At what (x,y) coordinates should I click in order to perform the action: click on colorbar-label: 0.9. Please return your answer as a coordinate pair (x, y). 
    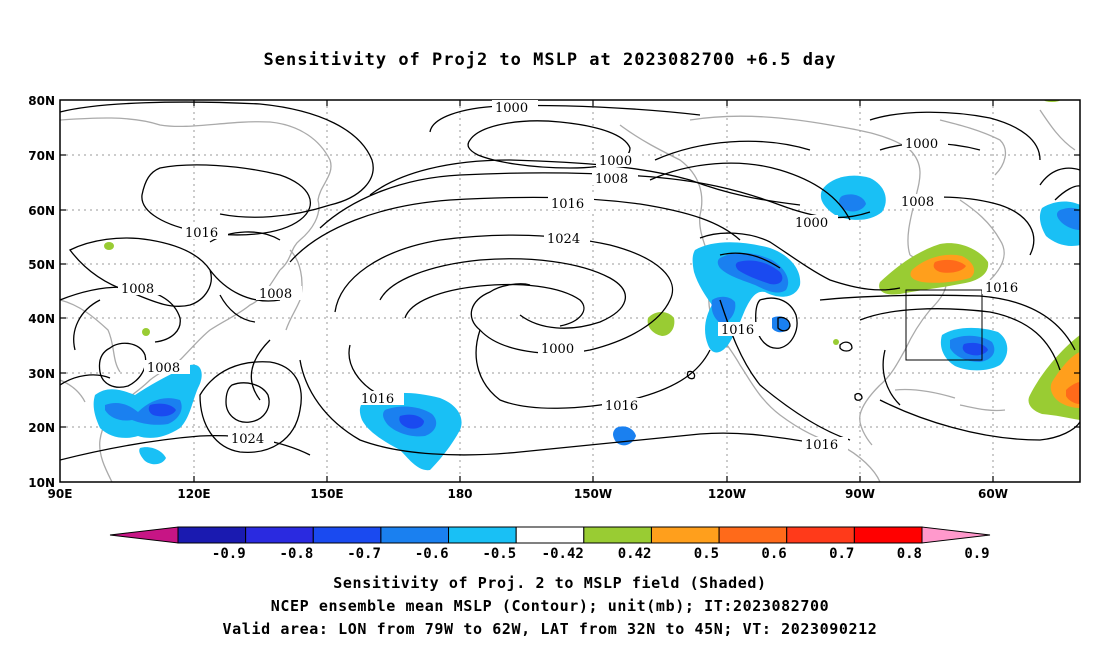
    Looking at the image, I should click on (976, 554).